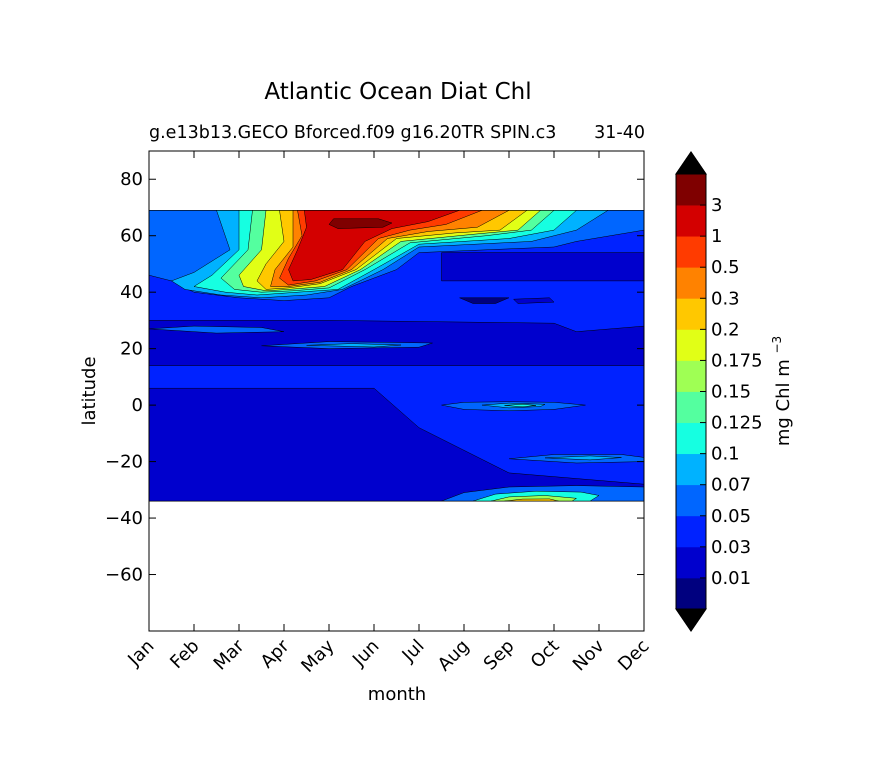 This screenshot has width=876, height=783. What do you see at coordinates (454, 656) in the screenshot?
I see `x-tick-label: Aug` at bounding box center [454, 656].